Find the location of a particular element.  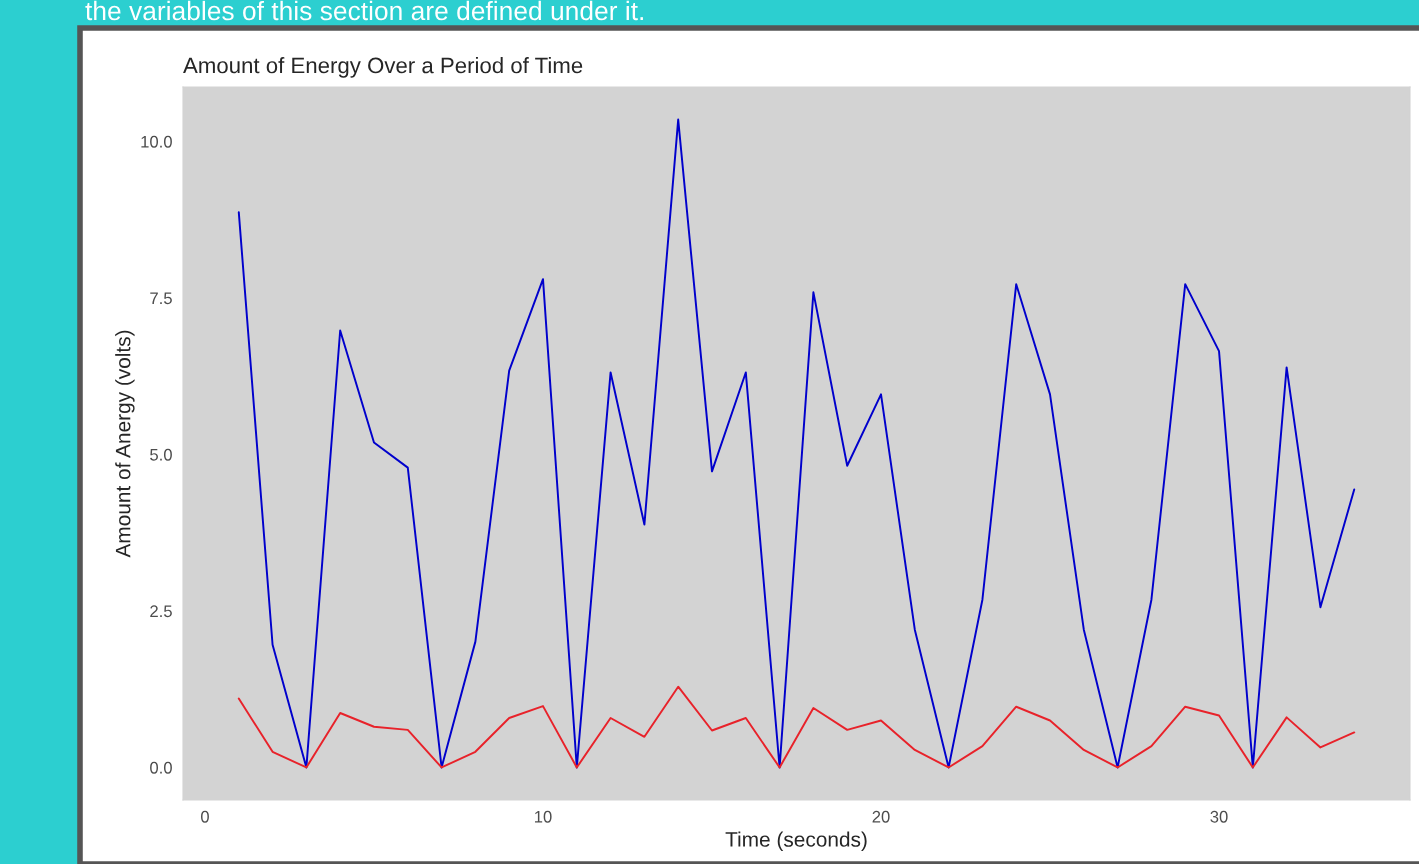

y-tick-label: 7.5 is located at coordinates (161, 298).